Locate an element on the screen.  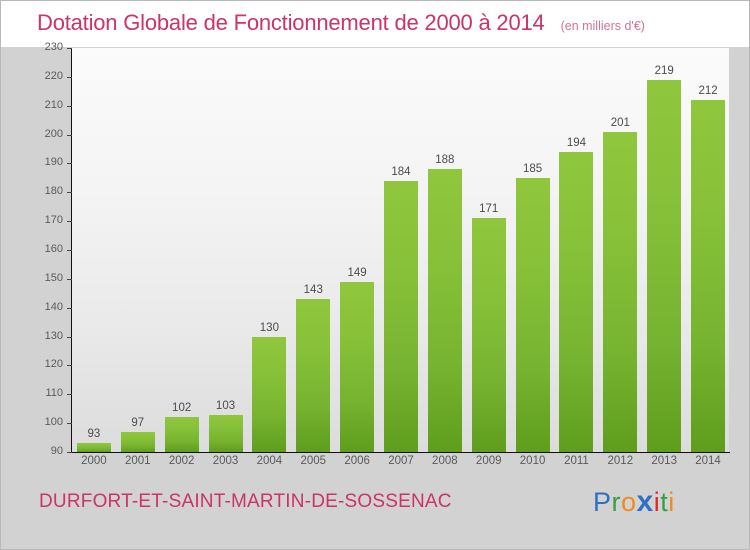
y-axis-tick-label: 210 is located at coordinates (53, 104).